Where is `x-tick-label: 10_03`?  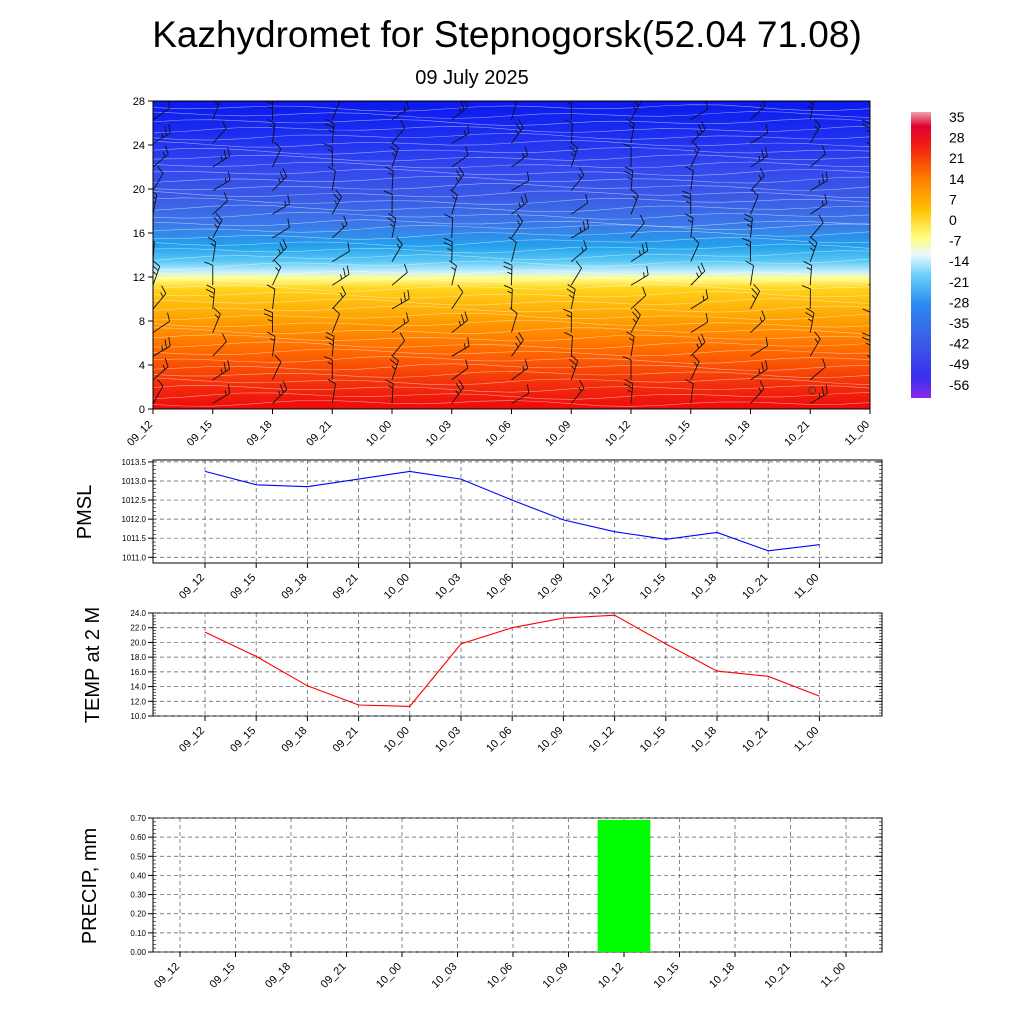
x-tick-label: 10_03 is located at coordinates (448, 740).